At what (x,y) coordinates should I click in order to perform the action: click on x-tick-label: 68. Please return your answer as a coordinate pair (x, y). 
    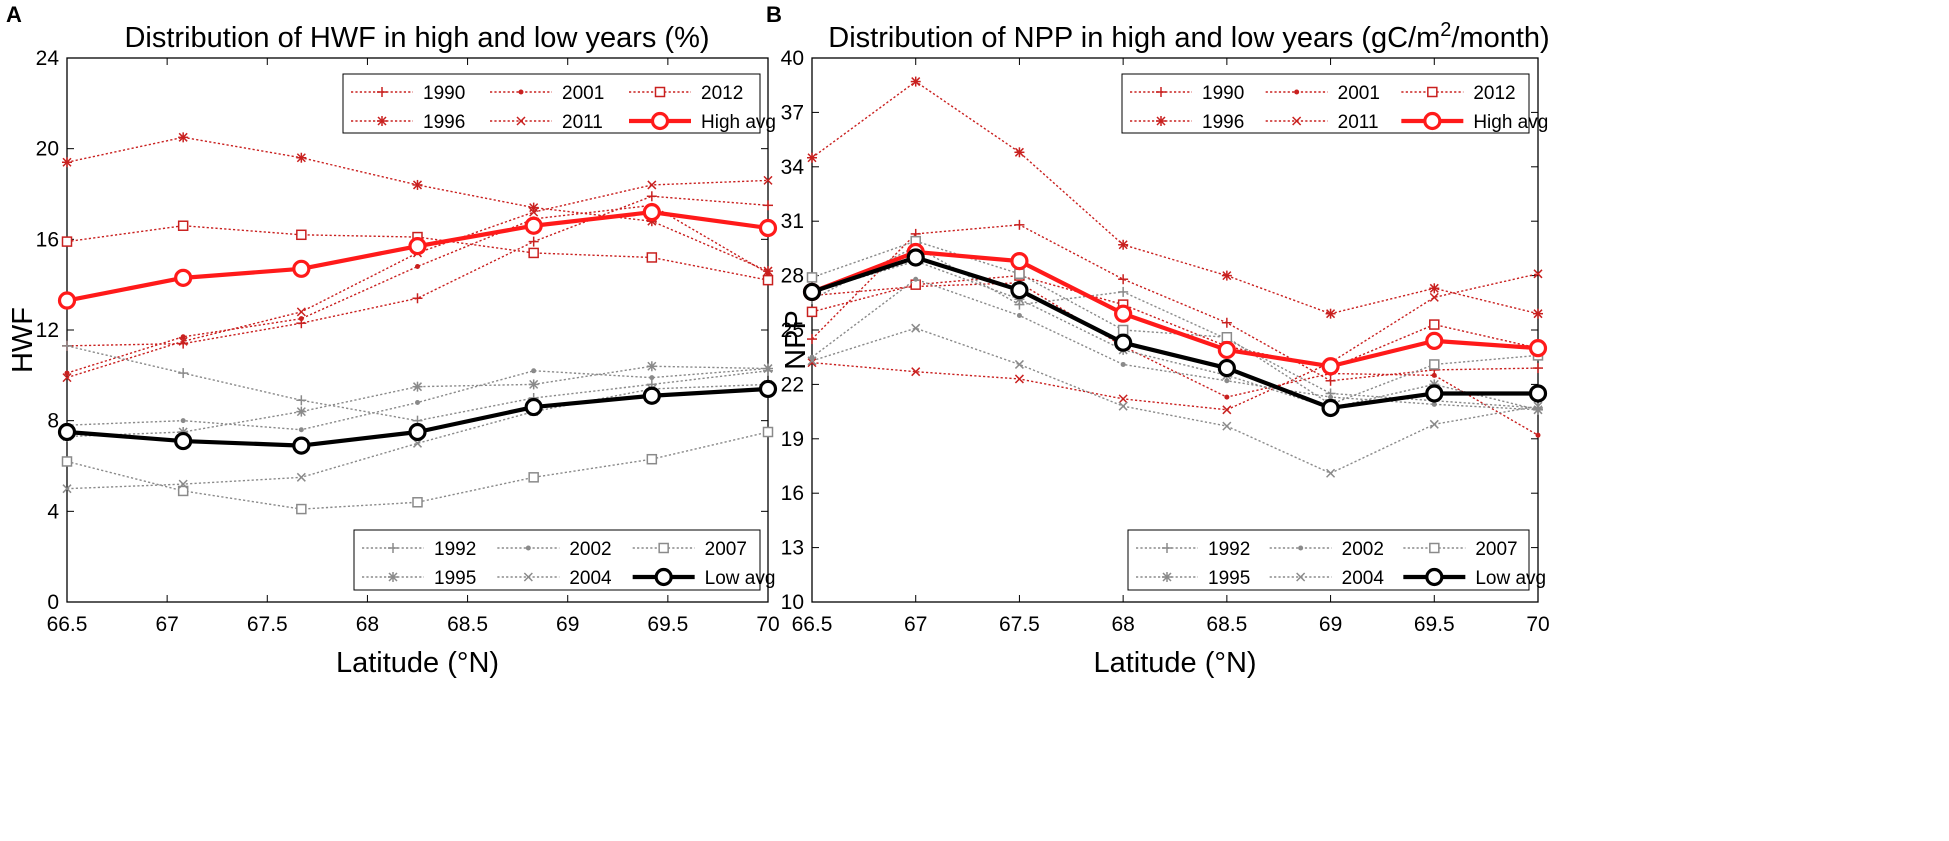
    Looking at the image, I should click on (367, 624).